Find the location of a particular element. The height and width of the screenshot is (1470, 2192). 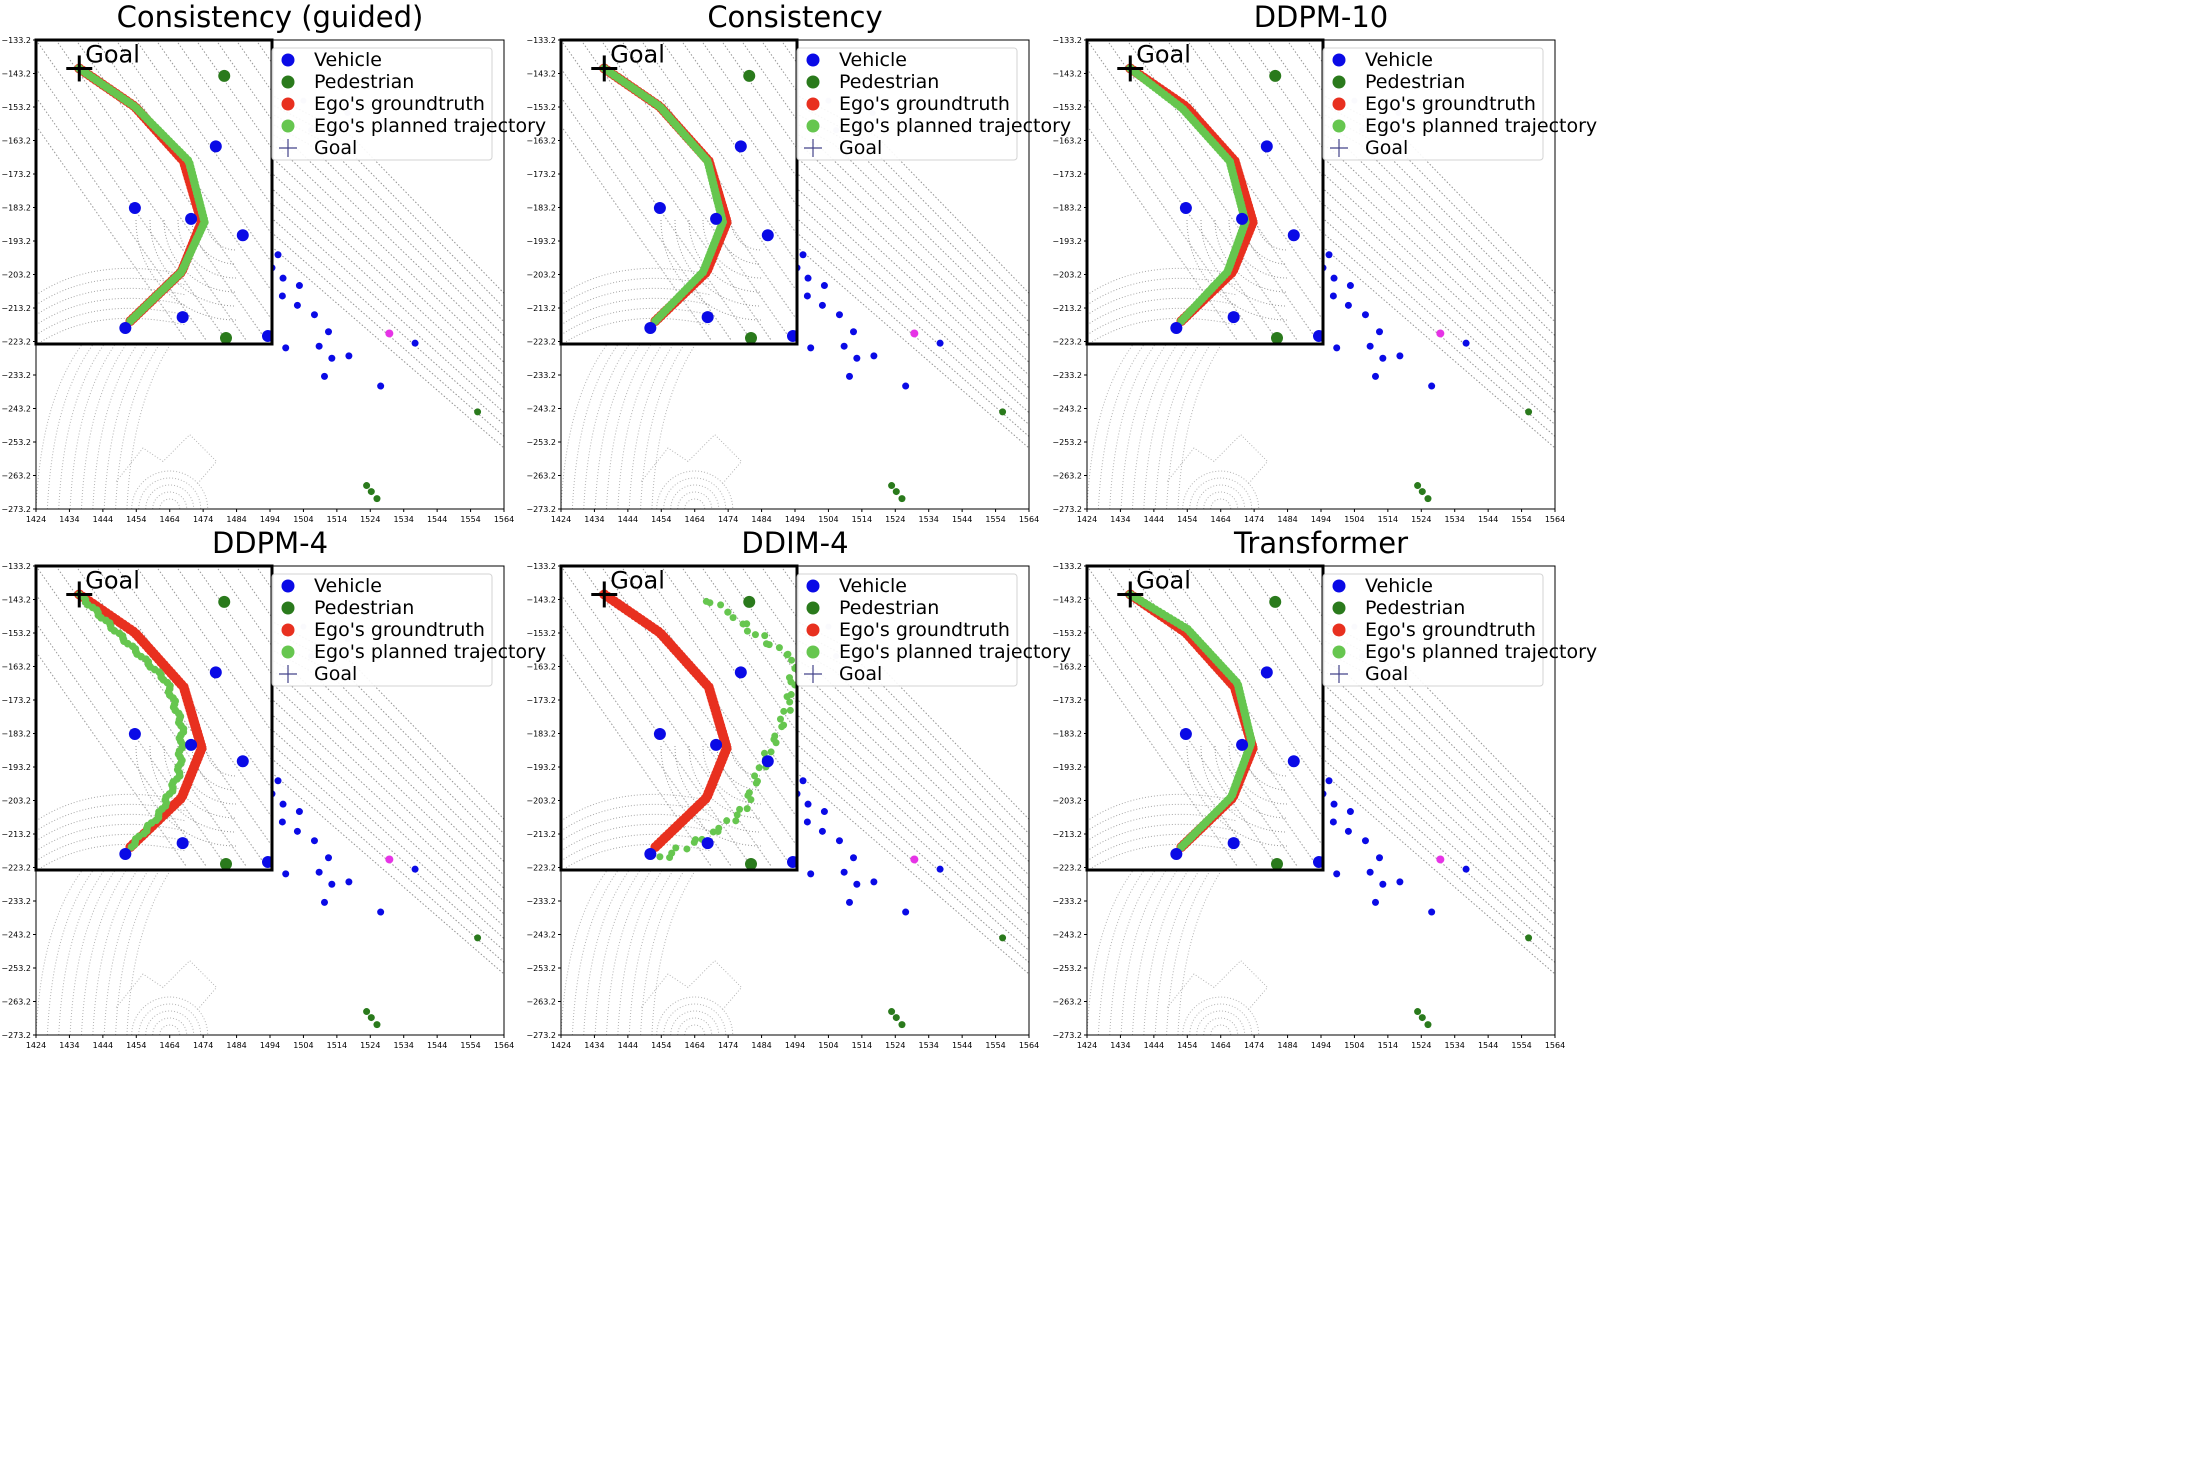

x-tick-label: 1564 is located at coordinates (1555, 1045).